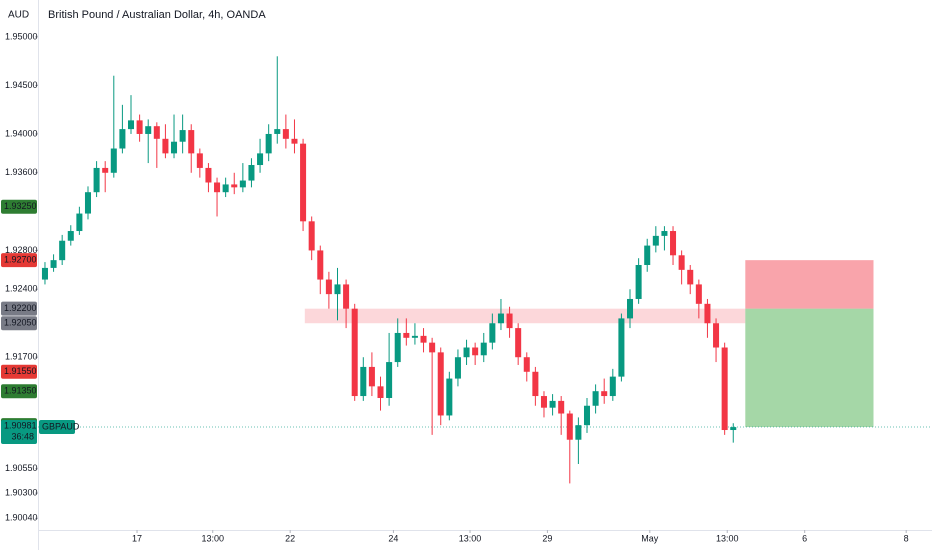 The width and height of the screenshot is (932, 550). I want to click on price-badge-label: 1.91550, so click(20, 371).